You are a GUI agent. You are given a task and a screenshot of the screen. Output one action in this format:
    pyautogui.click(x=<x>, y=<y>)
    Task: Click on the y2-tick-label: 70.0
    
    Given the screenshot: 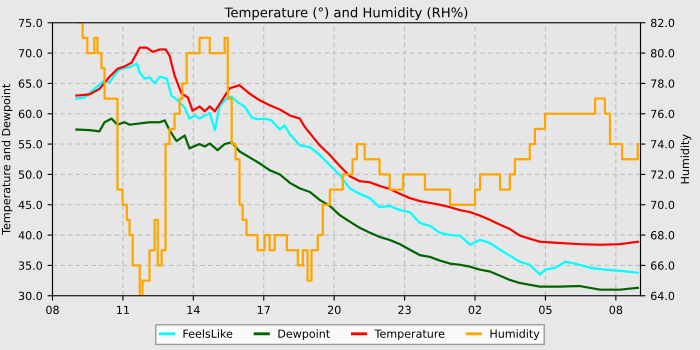 What is the action you would take?
    pyautogui.click(x=662, y=205)
    